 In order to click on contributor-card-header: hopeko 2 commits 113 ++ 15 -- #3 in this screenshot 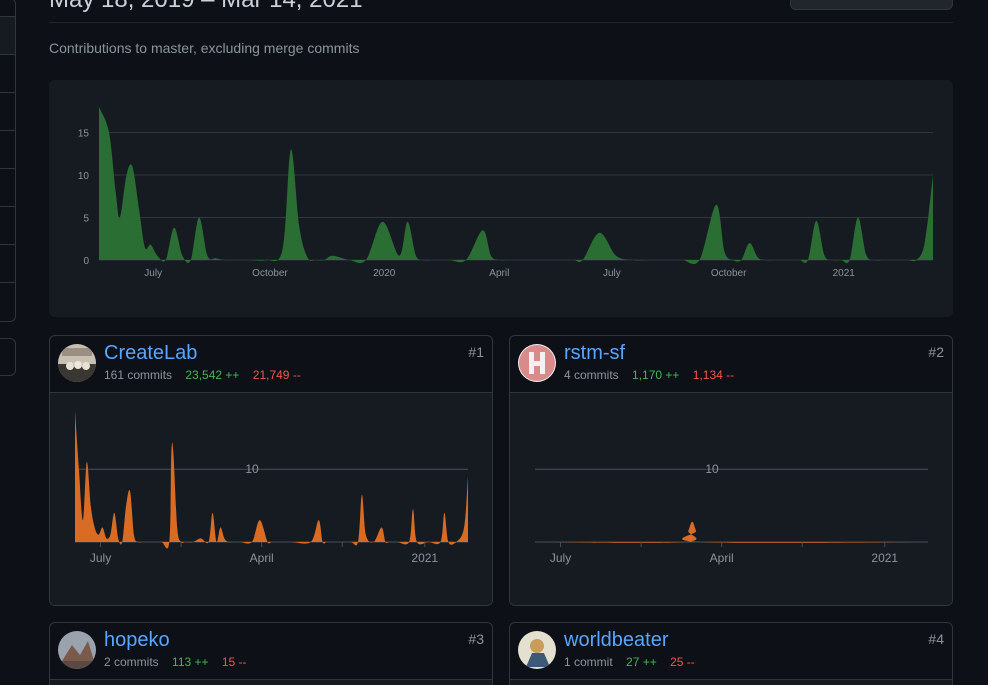, I will do `click(271, 651)`.